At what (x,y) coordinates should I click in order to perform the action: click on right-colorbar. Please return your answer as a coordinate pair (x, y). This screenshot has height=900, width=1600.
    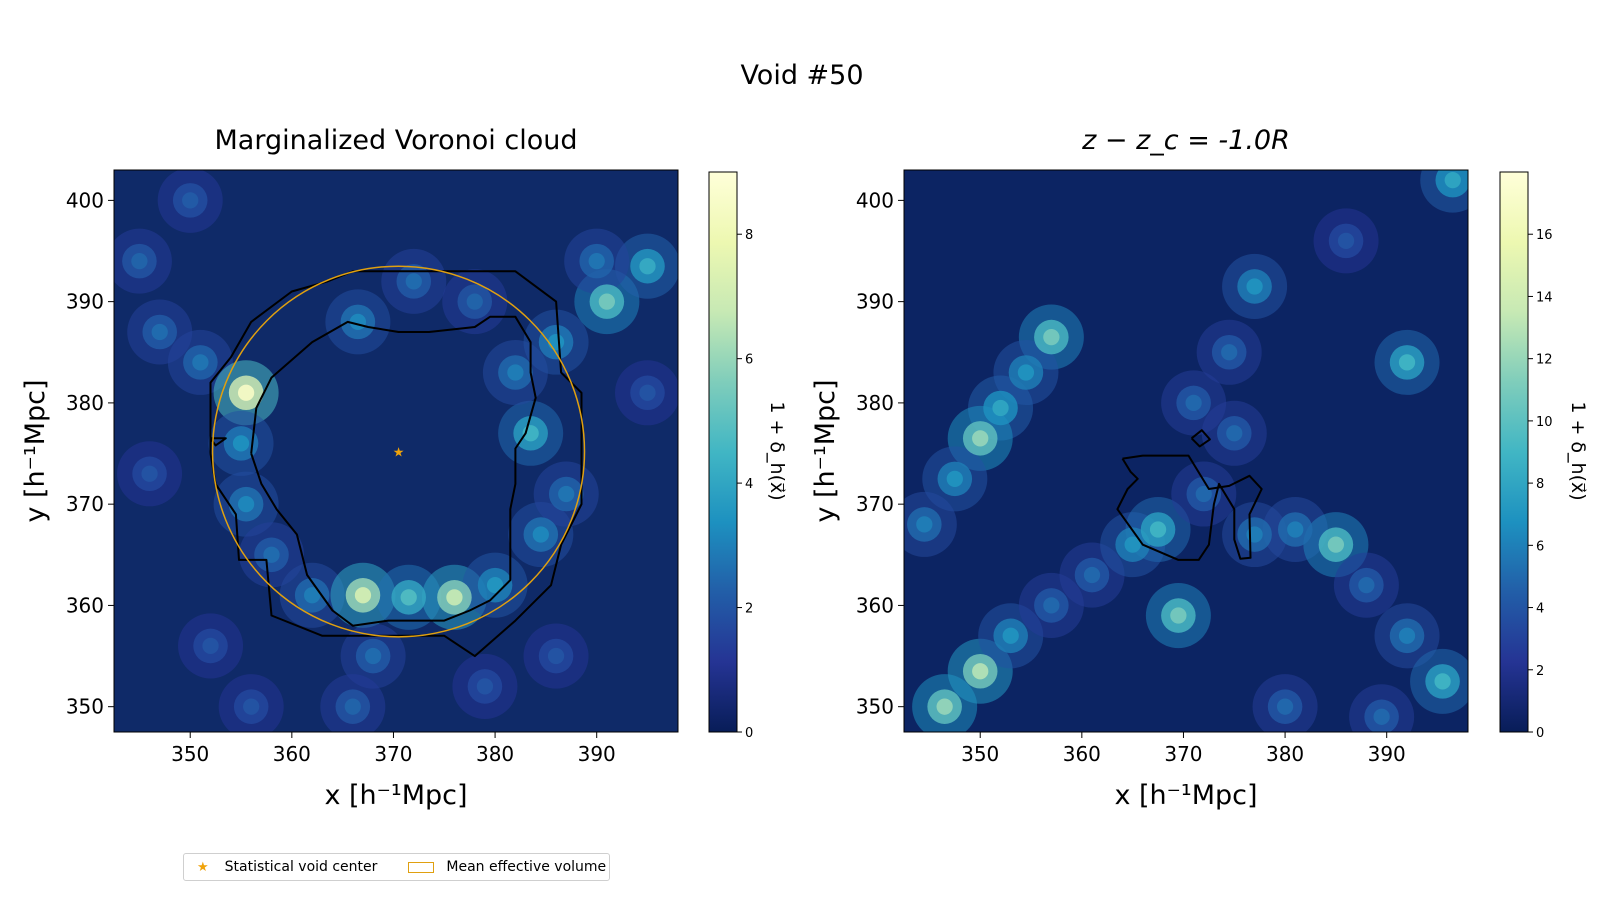
    Looking at the image, I should click on (1514, 452).